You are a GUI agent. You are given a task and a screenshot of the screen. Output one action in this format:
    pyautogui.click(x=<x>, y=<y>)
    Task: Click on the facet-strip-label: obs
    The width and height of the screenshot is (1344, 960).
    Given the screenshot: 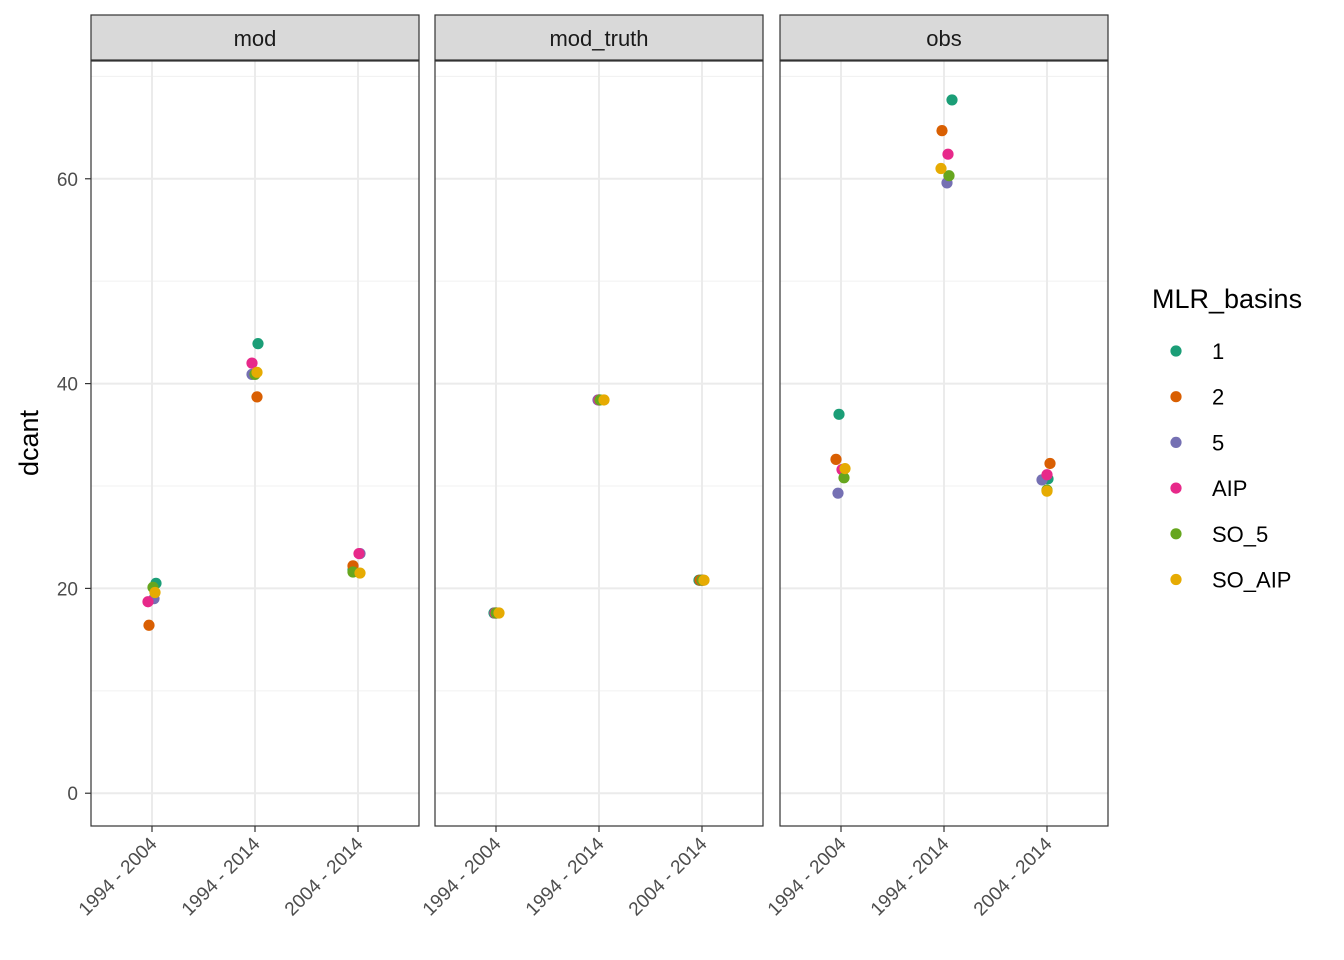 What is the action you would take?
    pyautogui.click(x=943, y=38)
    